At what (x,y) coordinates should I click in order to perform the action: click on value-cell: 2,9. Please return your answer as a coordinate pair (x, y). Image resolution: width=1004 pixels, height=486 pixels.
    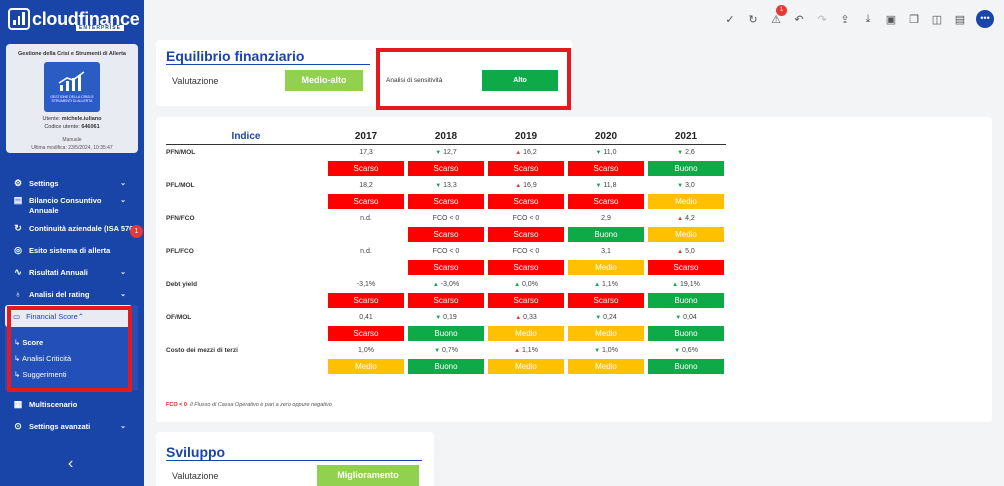
    Looking at the image, I should click on (606, 218).